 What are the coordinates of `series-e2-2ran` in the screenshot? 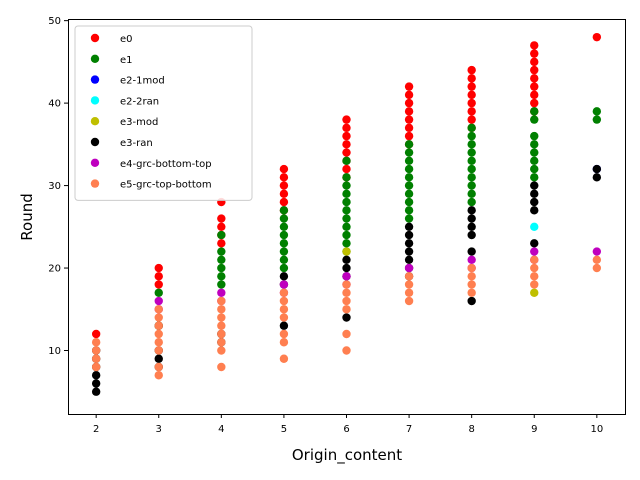 It's located at (534, 227).